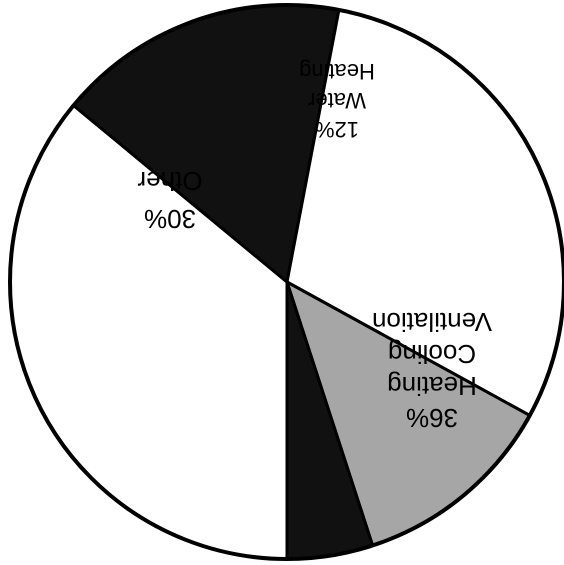  Describe the element at coordinates (337, 71) in the screenshot. I see `category-line-water-heating: Heating` at that location.